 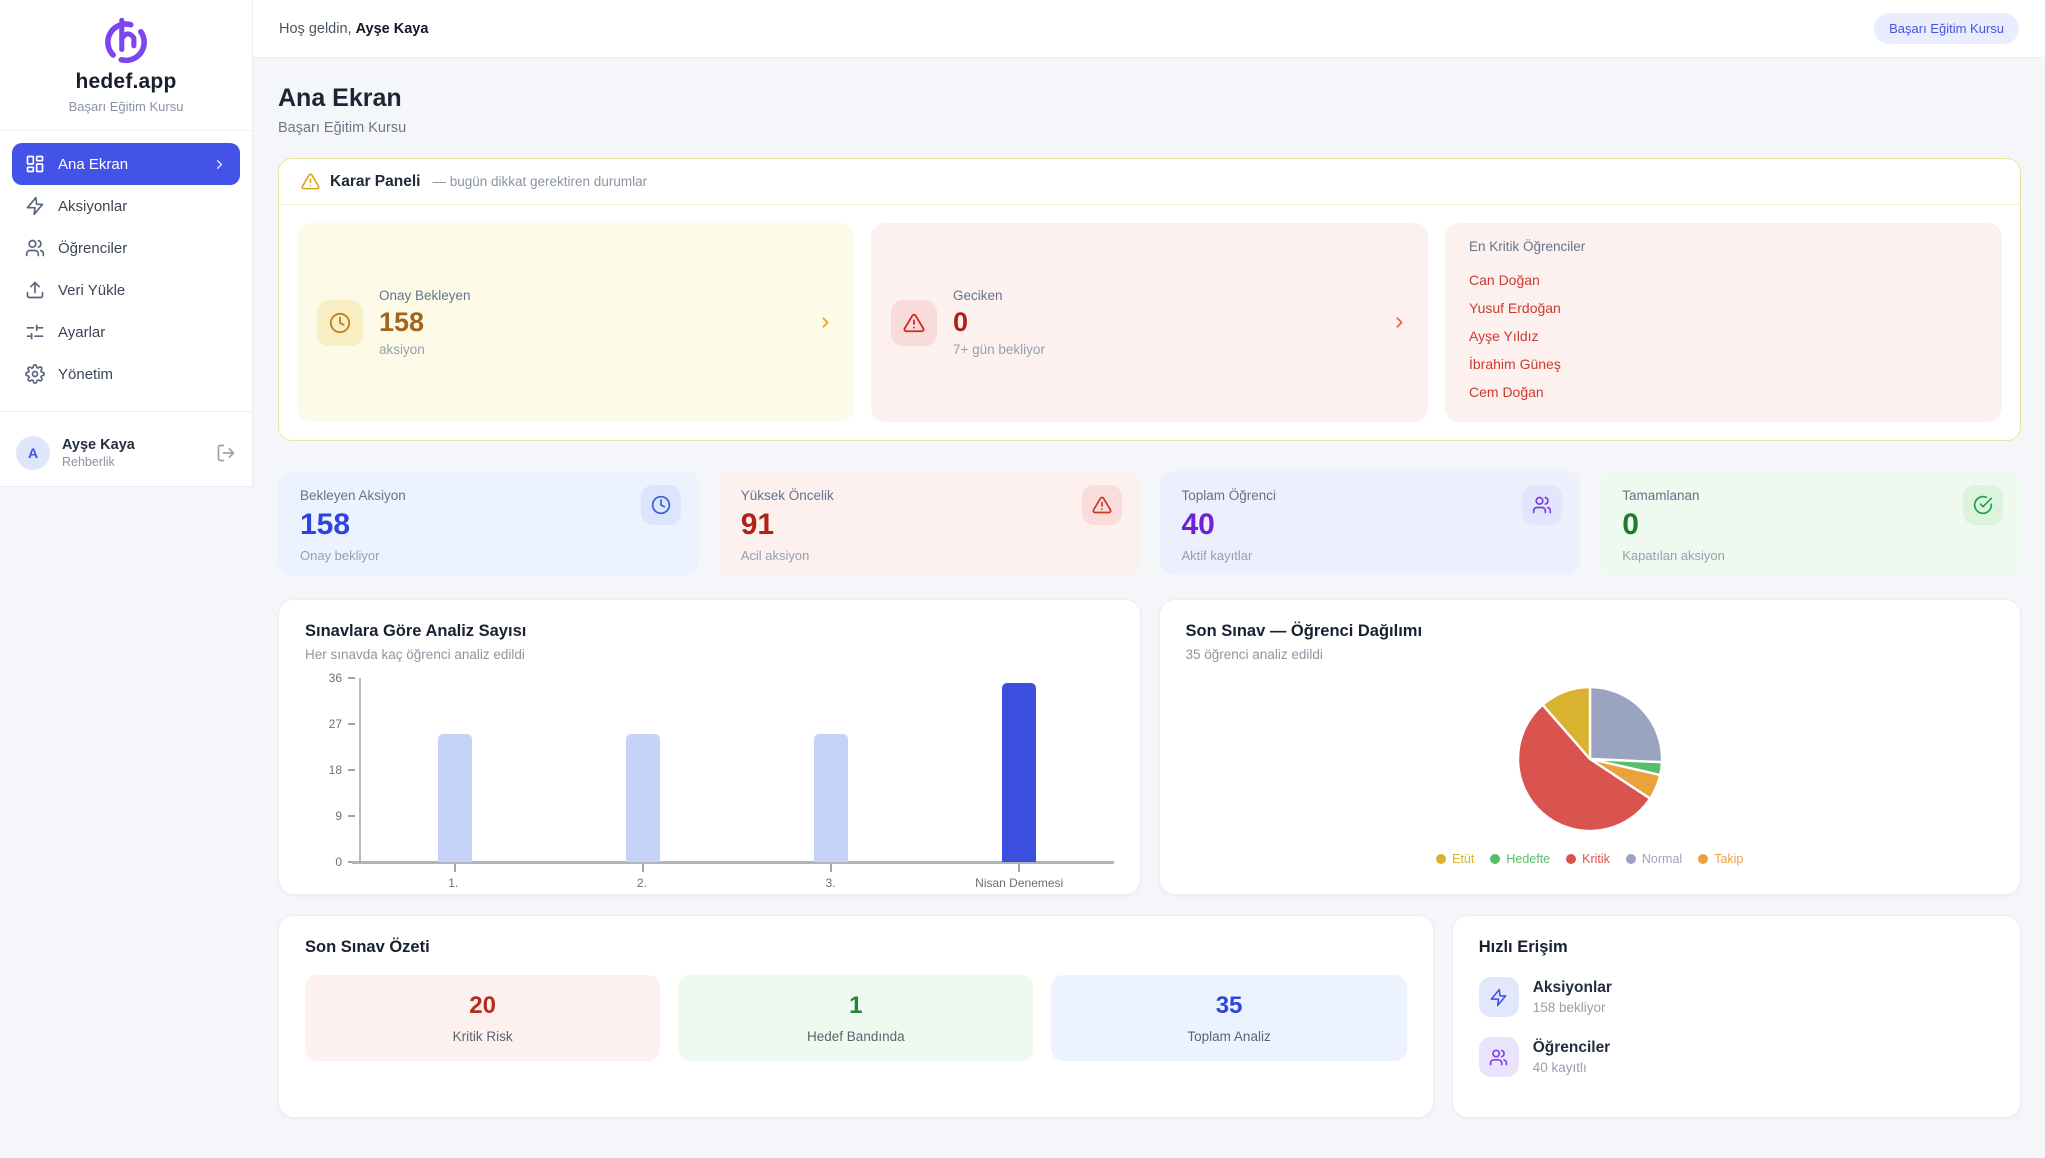 I want to click on gear-icon, so click(x=35, y=374).